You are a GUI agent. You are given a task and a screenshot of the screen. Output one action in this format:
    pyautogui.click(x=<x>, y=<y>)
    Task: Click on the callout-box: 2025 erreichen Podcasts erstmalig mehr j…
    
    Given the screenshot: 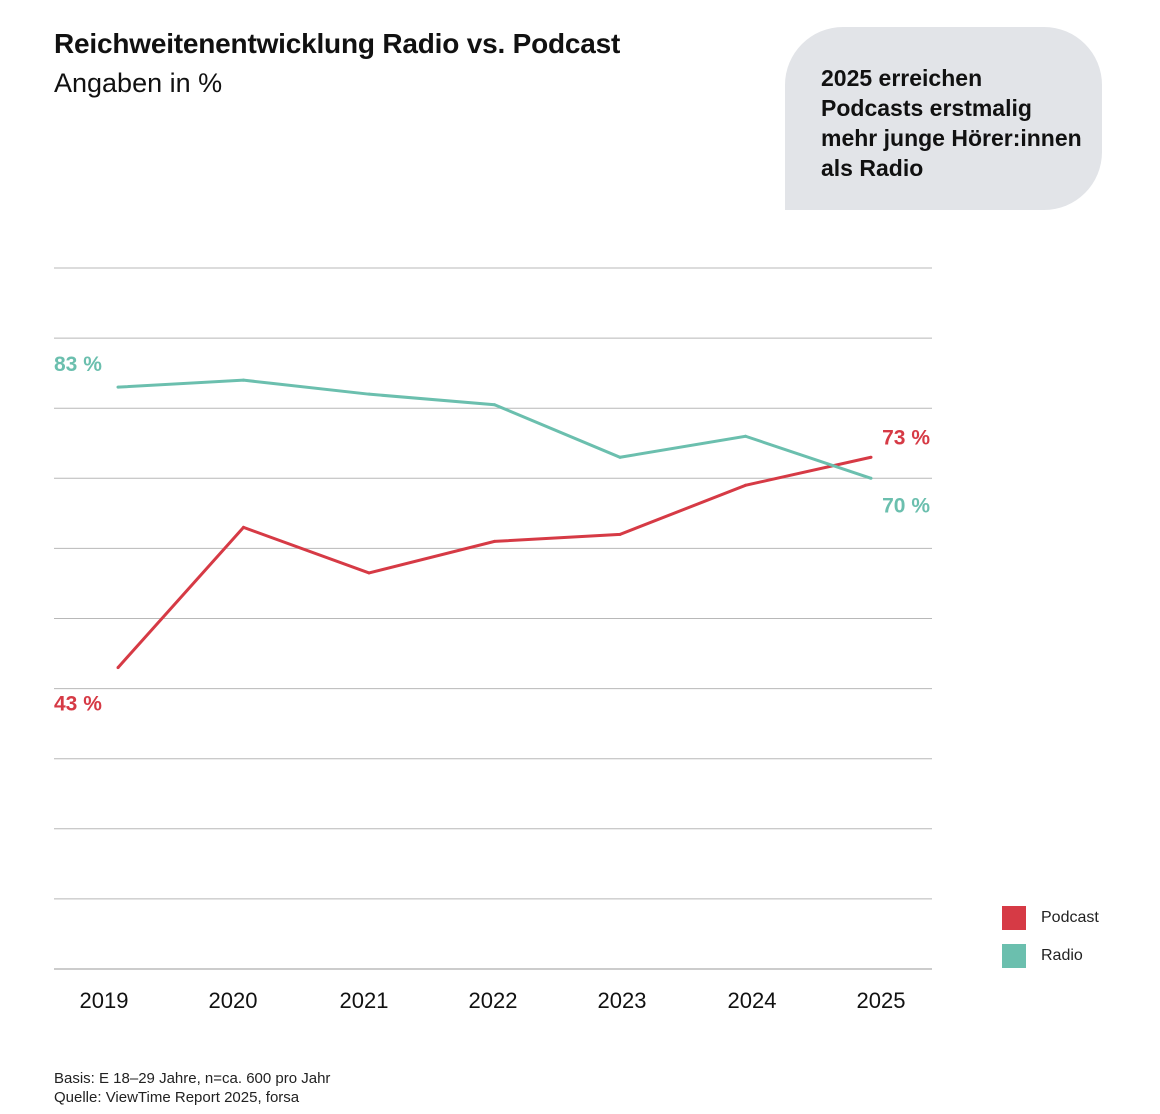 What is the action you would take?
    pyautogui.click(x=943, y=118)
    